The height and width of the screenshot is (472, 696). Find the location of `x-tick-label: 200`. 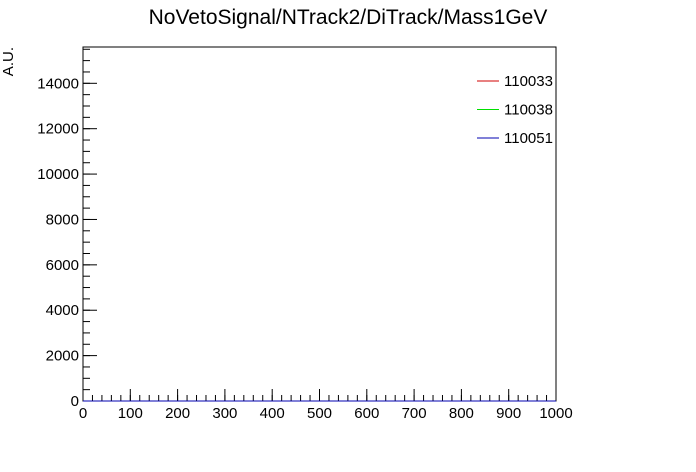

x-tick-label: 200 is located at coordinates (177, 413).